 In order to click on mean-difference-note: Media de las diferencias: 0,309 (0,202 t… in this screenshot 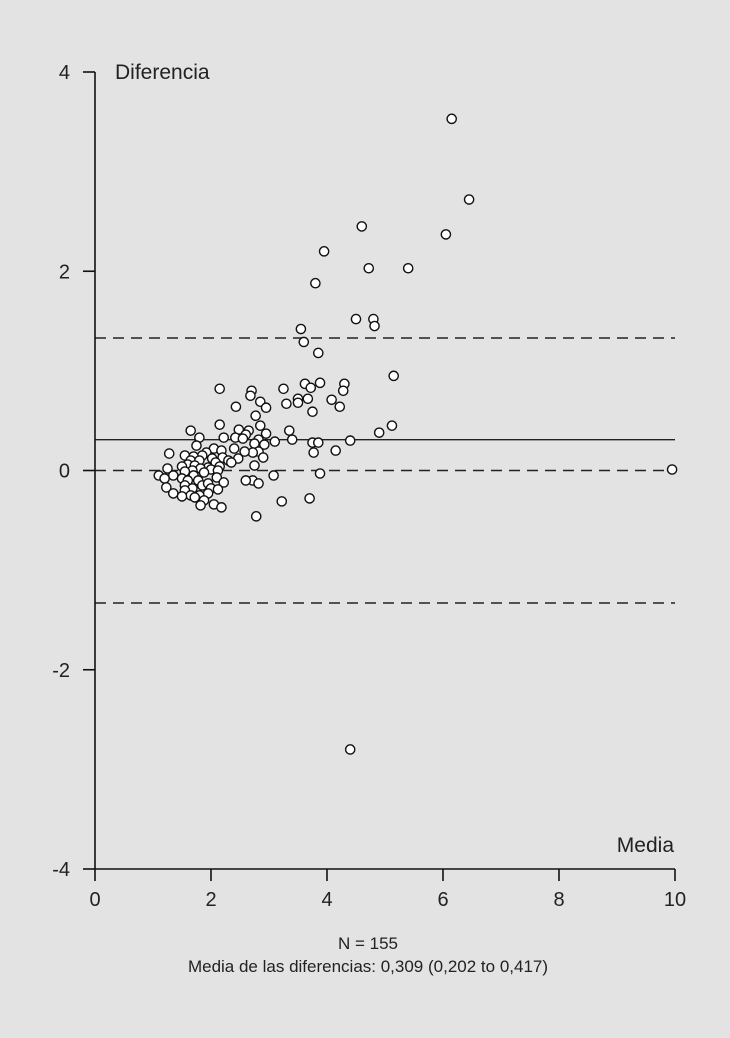, I will do `click(368, 966)`.